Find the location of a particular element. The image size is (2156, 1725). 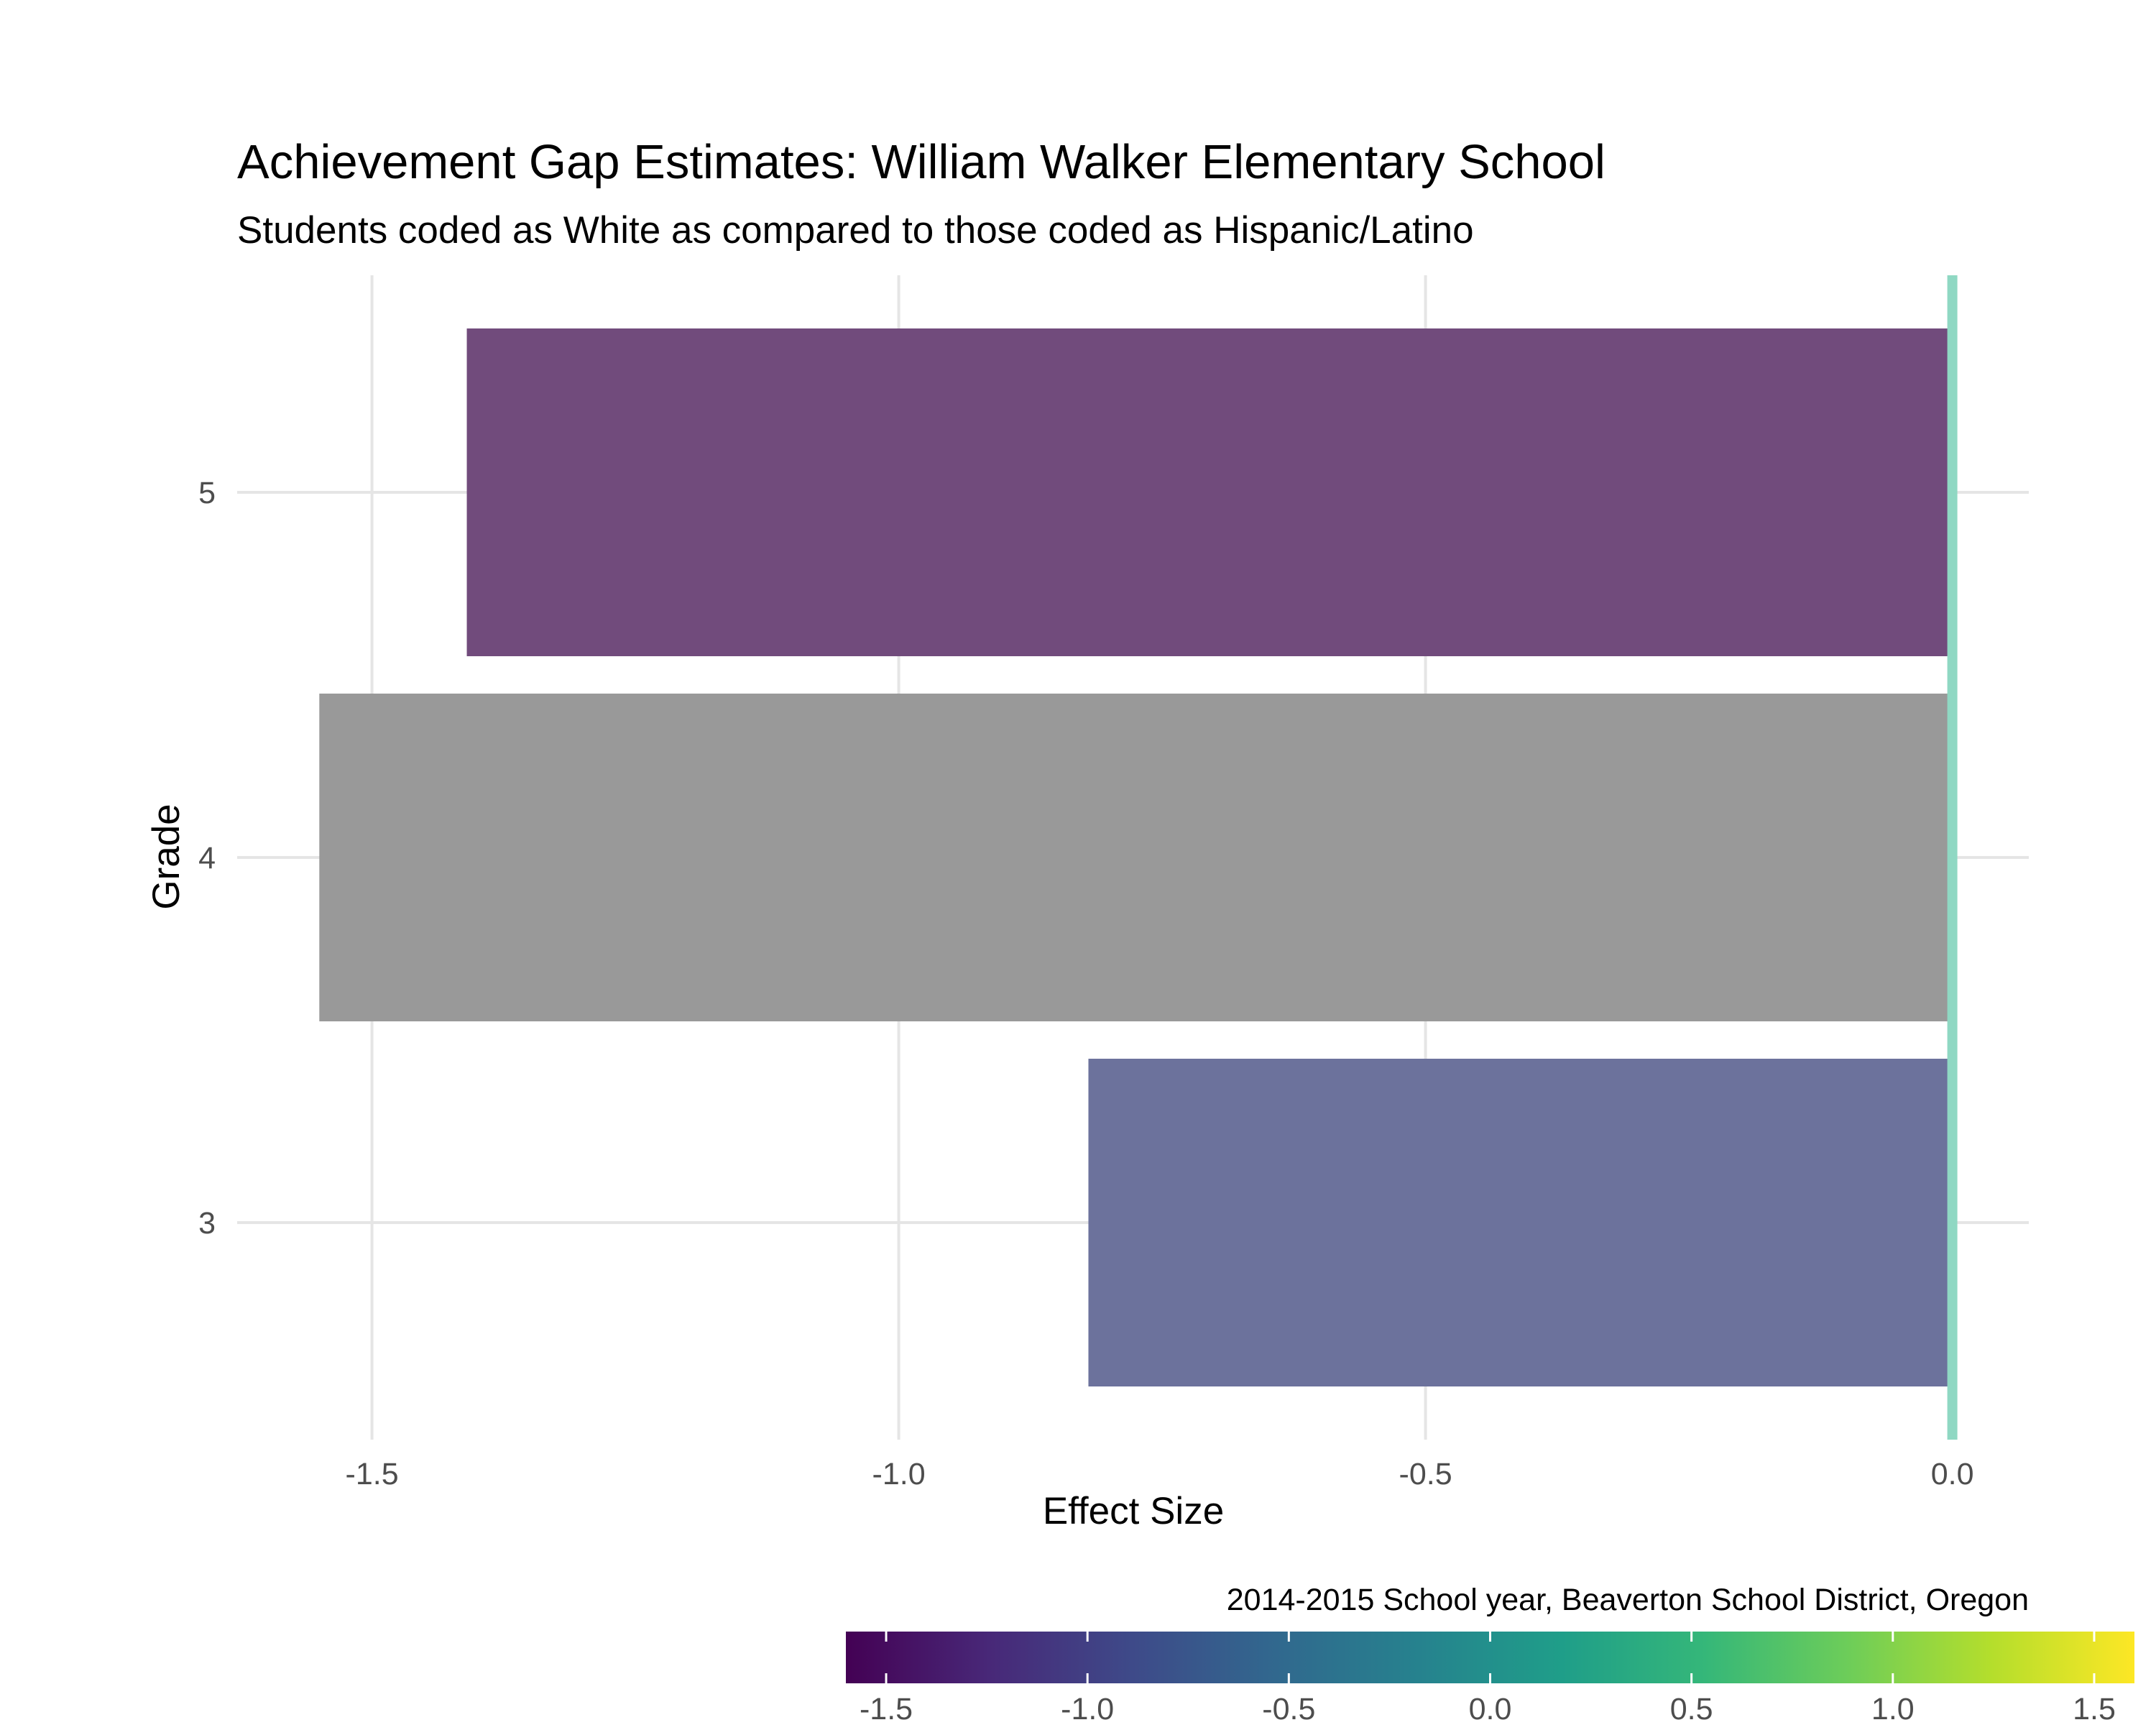

x-tick-label: 0.0 is located at coordinates (1952, 1474).